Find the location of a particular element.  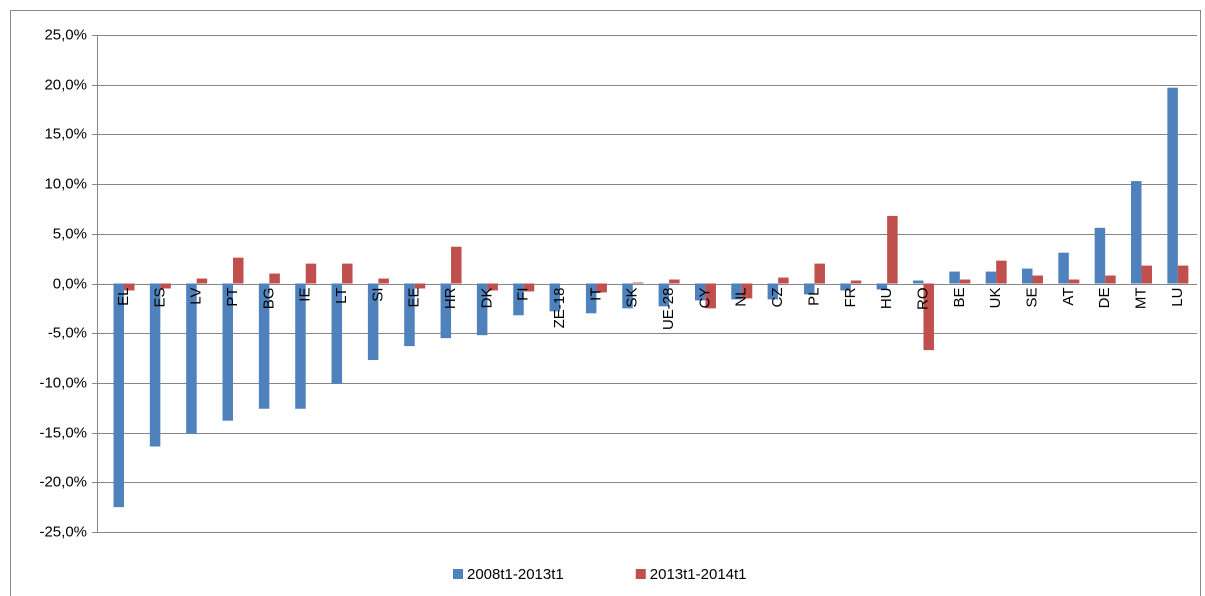

x-tick-label: CZ is located at coordinates (777, 298).